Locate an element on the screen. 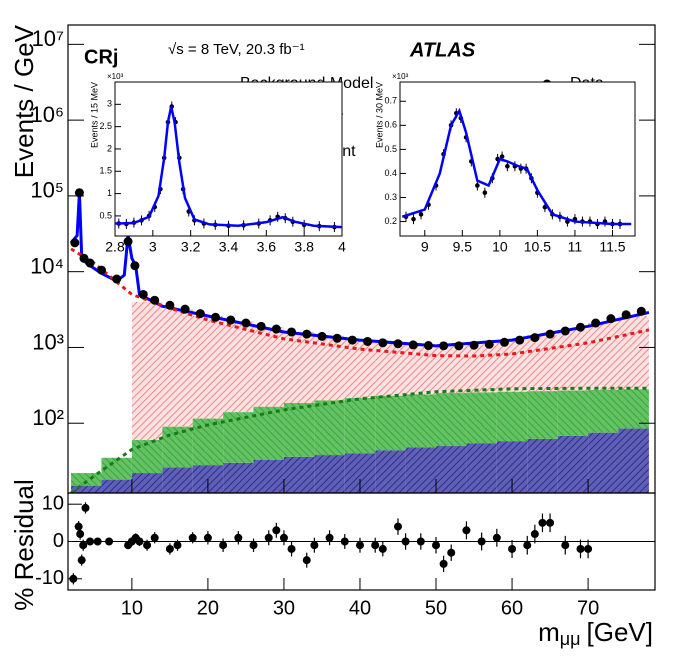  y-tick-label: 10² is located at coordinates (48, 417).